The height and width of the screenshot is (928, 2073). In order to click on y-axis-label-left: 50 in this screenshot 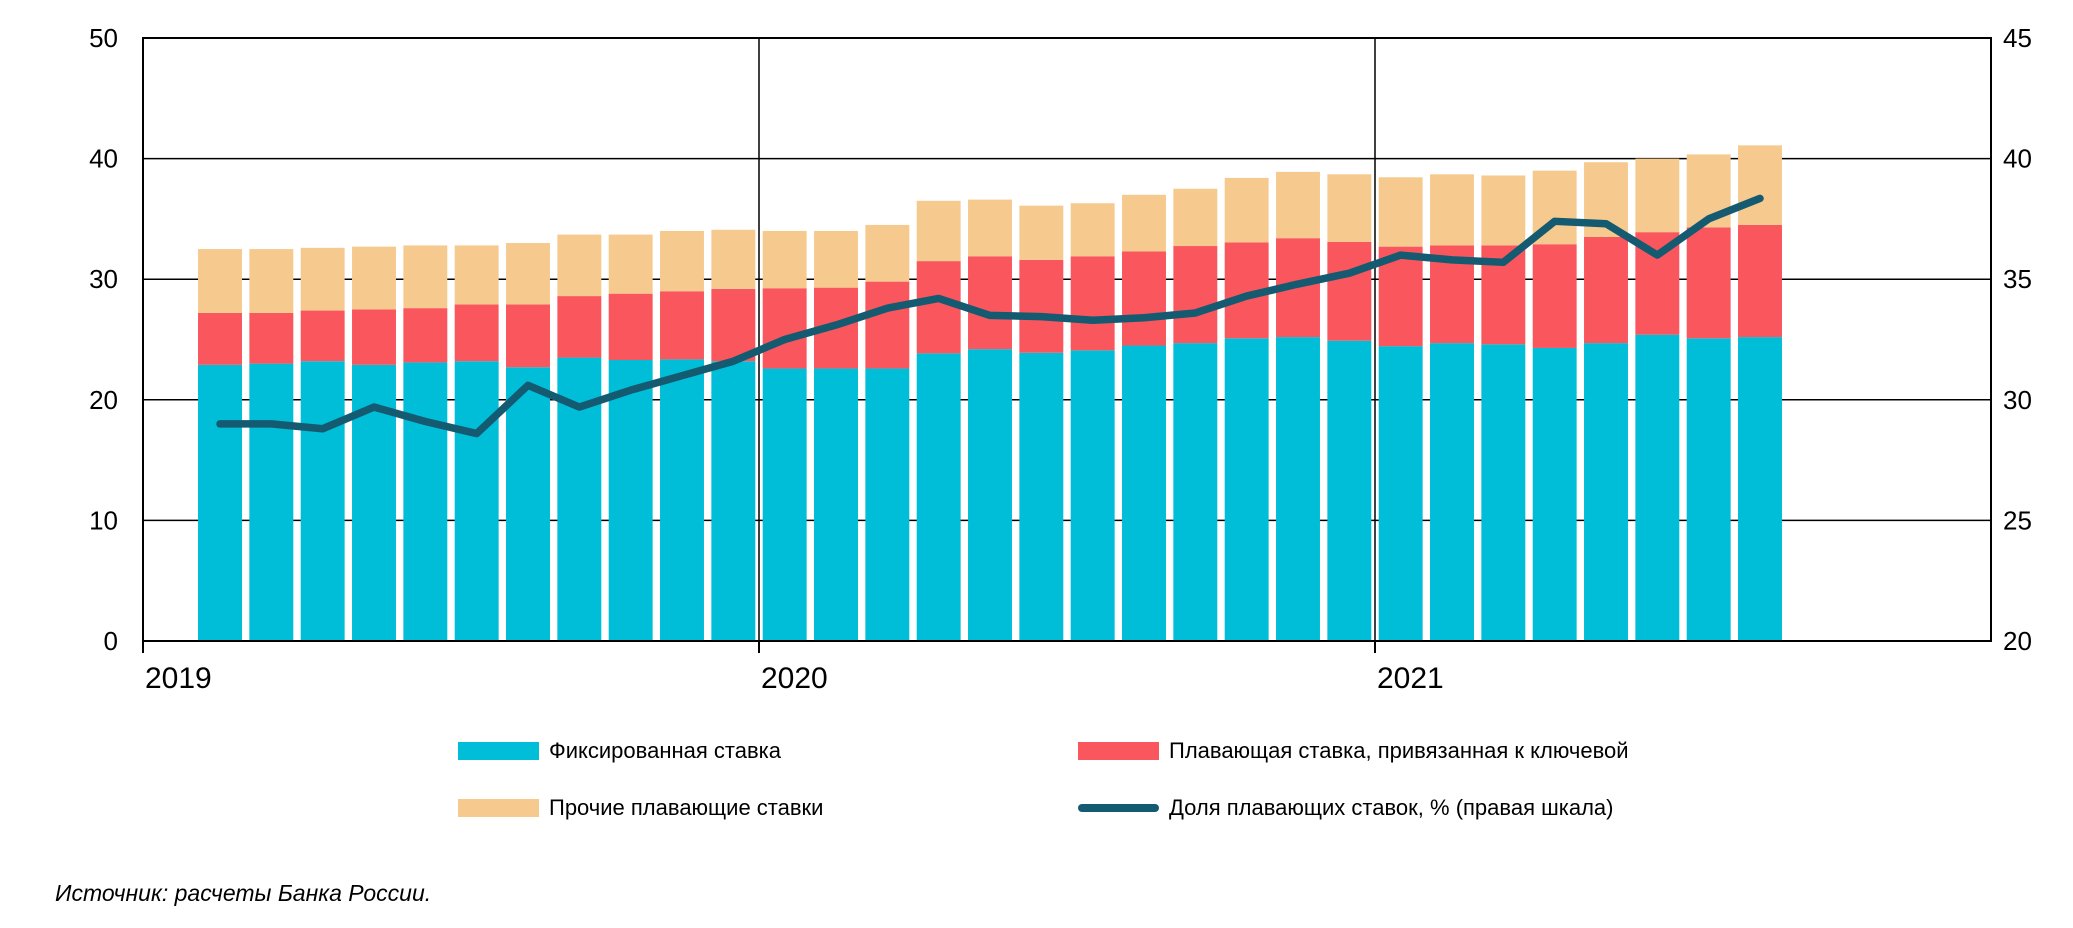, I will do `click(103, 38)`.